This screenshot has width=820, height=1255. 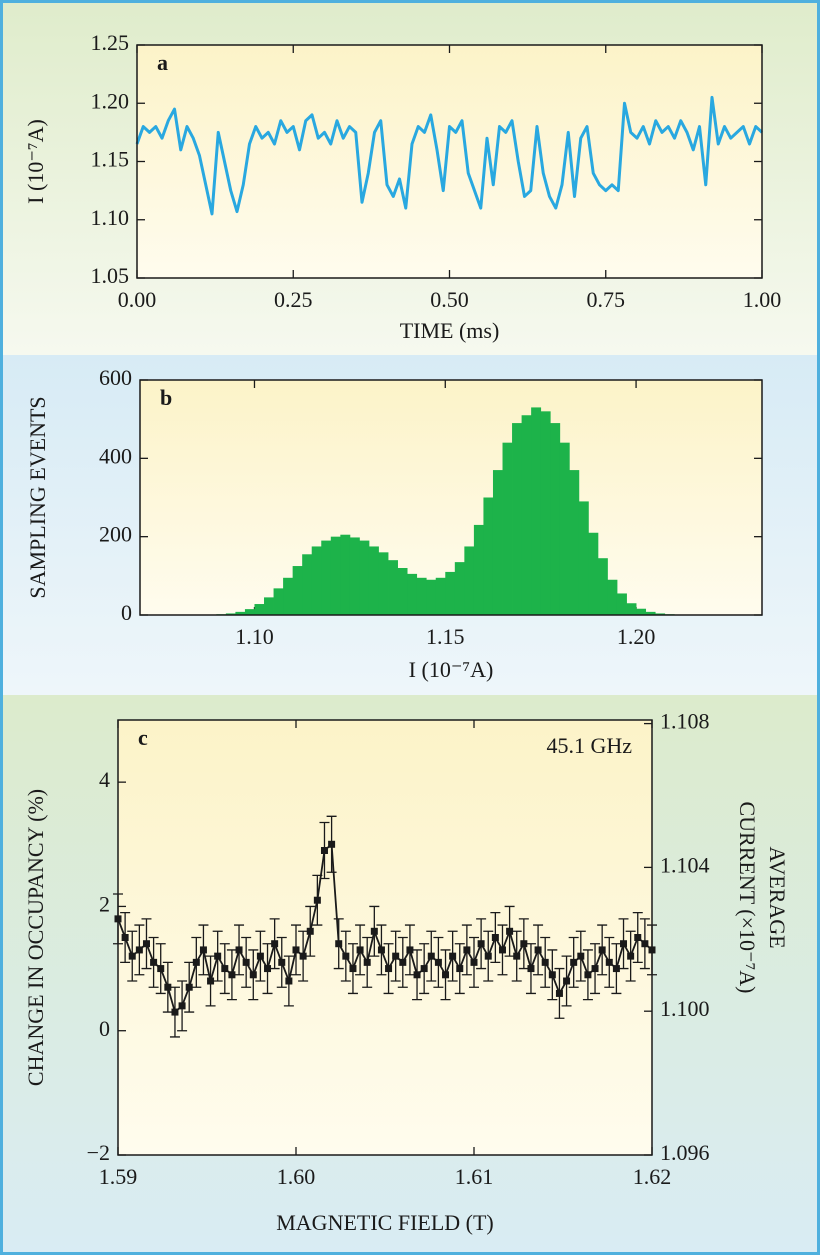 I want to click on y2-tick-label: 1.096, so click(x=685, y=1152).